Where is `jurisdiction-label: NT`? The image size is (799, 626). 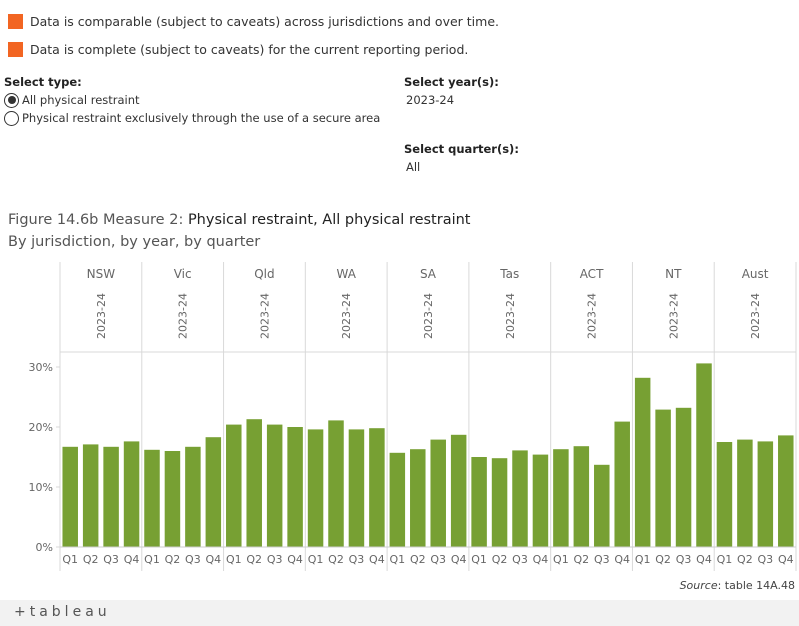
jurisdiction-label: NT is located at coordinates (673, 274).